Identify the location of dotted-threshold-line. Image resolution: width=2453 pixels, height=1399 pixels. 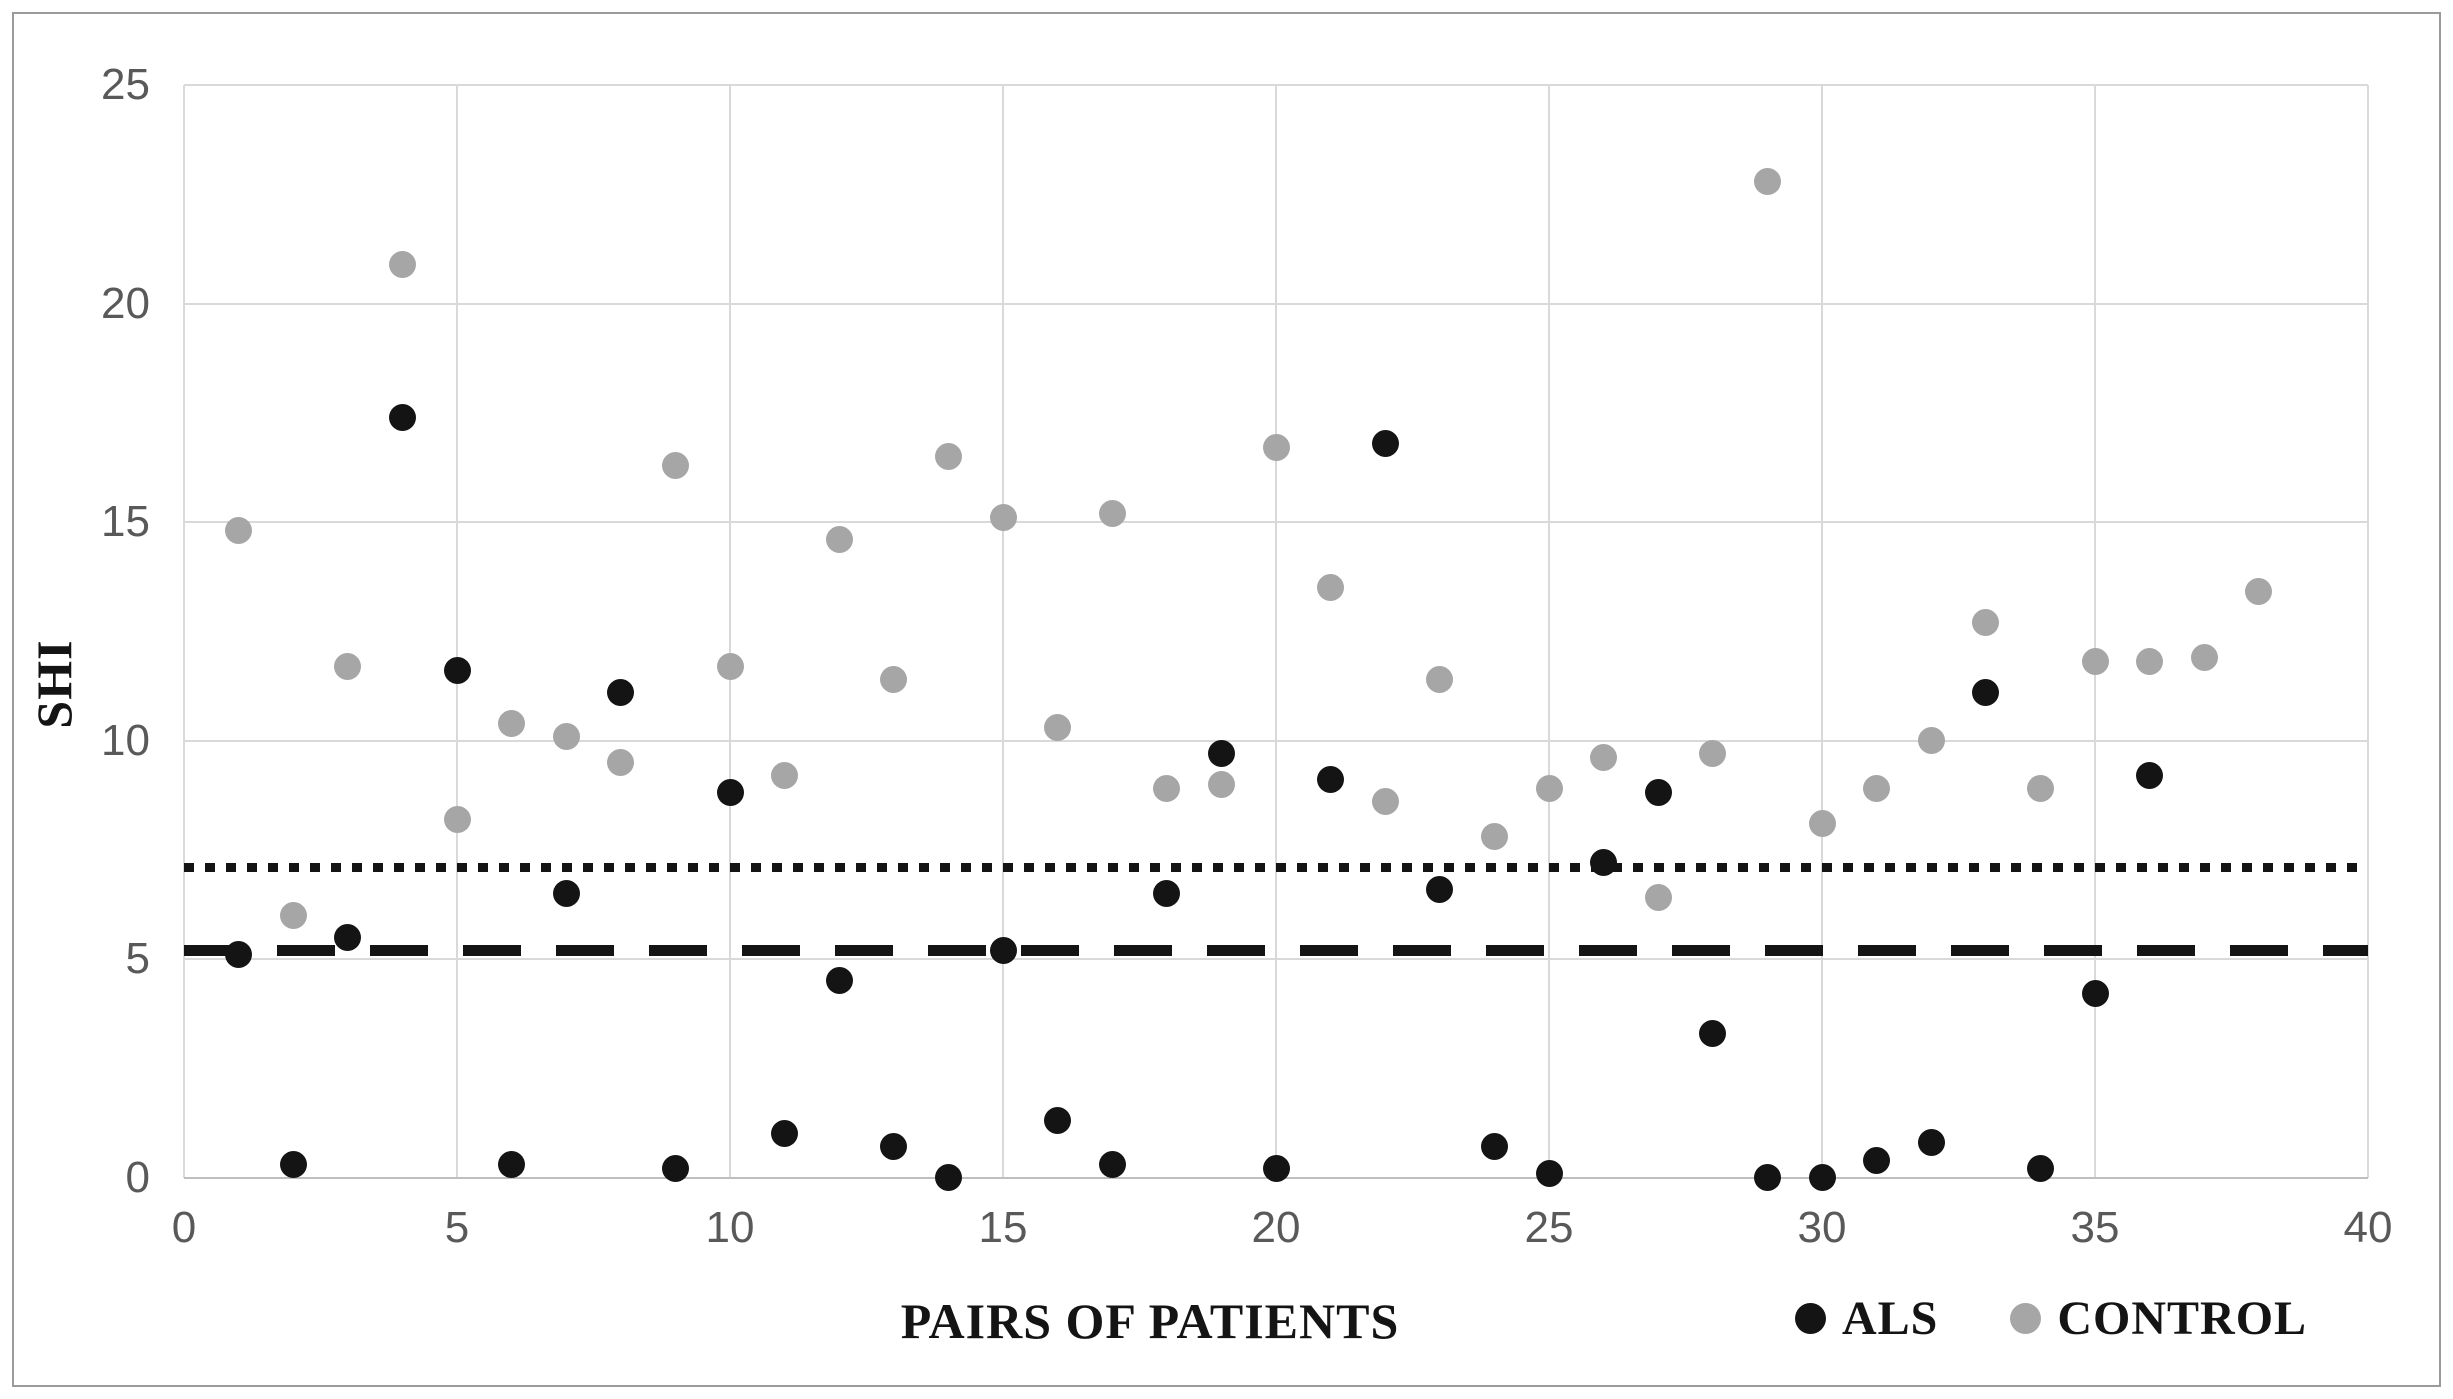
(1276, 867).